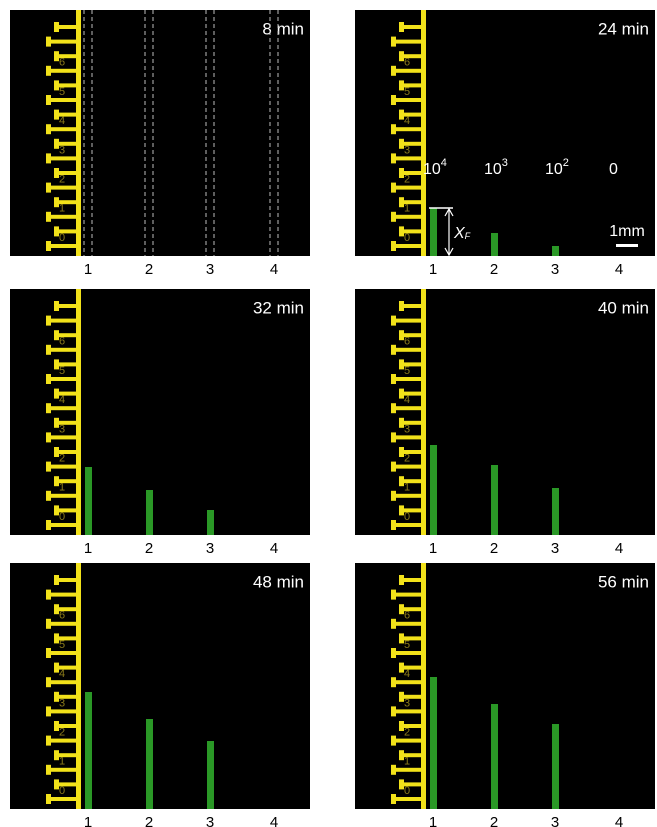 This screenshot has width=657, height=827. Describe the element at coordinates (459, 233) in the screenshot. I see `front-symbol: X` at that location.